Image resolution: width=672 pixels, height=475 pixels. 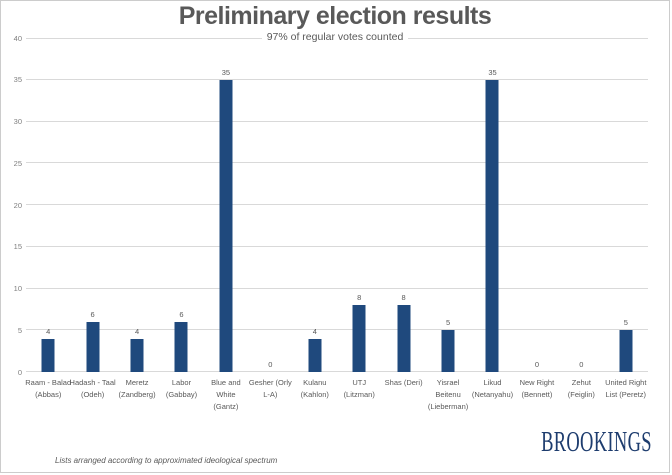 What do you see at coordinates (226, 394) in the screenshot?
I see `x-axis-category-label: Blue and White (Gantz)` at bounding box center [226, 394].